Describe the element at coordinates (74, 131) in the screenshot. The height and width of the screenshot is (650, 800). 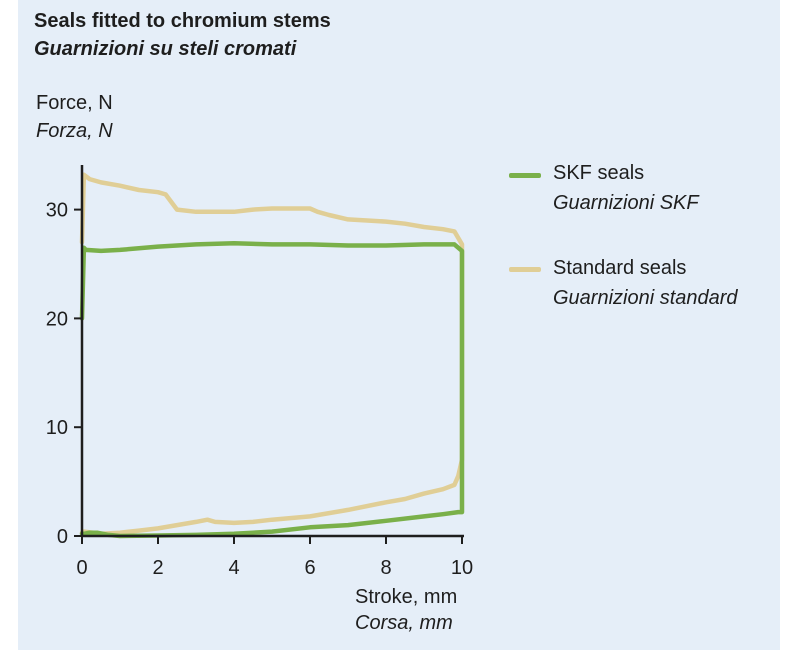
I see `y-axis-label-italian: Forza, N` at that location.